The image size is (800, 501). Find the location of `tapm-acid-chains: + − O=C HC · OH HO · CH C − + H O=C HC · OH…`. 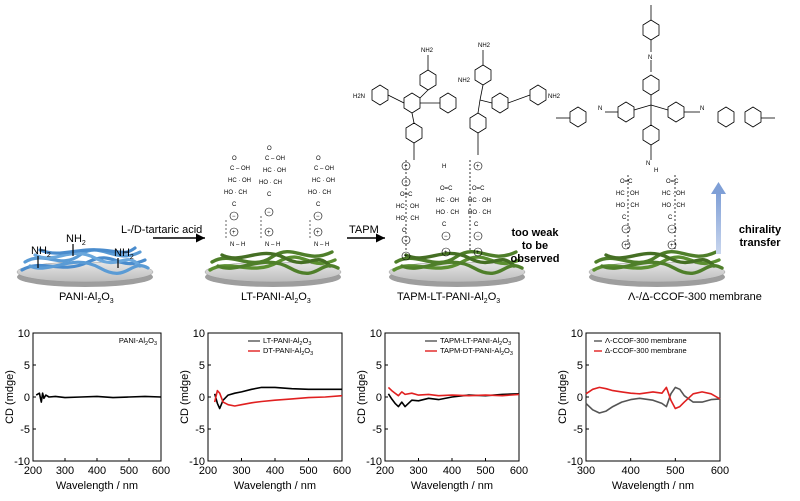

tapm-acid-chains: + − O=C HC · OH HO · CH C − + H O=C HC · OH… is located at coordinates (443, 211).